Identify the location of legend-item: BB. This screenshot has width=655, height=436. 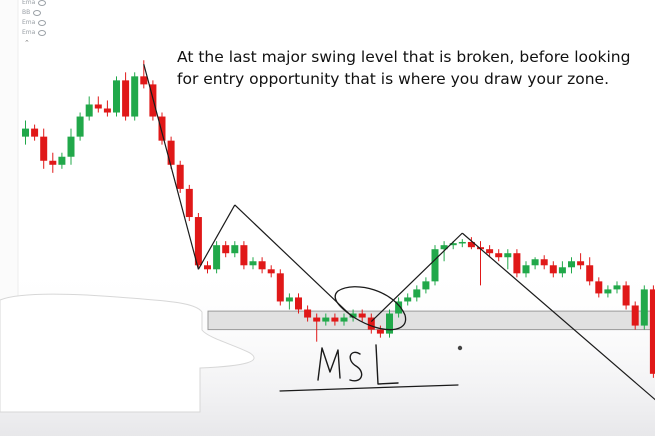
(34, 13).